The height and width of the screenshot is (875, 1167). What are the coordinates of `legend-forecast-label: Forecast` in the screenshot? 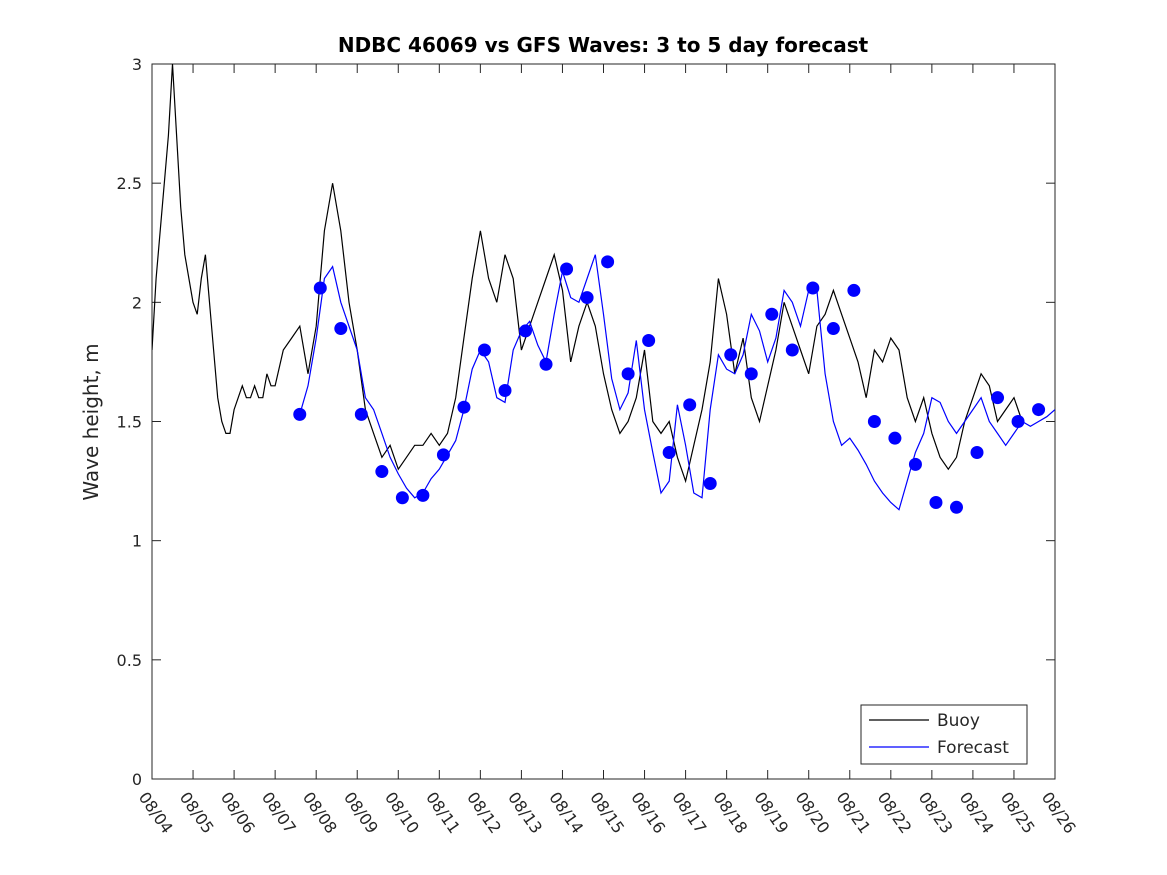 It's located at (973, 748).